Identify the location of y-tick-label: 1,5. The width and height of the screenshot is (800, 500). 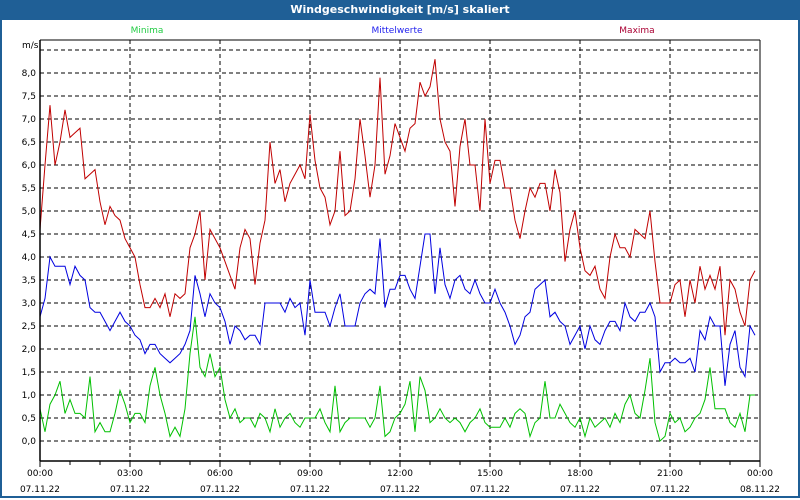
(29, 373).